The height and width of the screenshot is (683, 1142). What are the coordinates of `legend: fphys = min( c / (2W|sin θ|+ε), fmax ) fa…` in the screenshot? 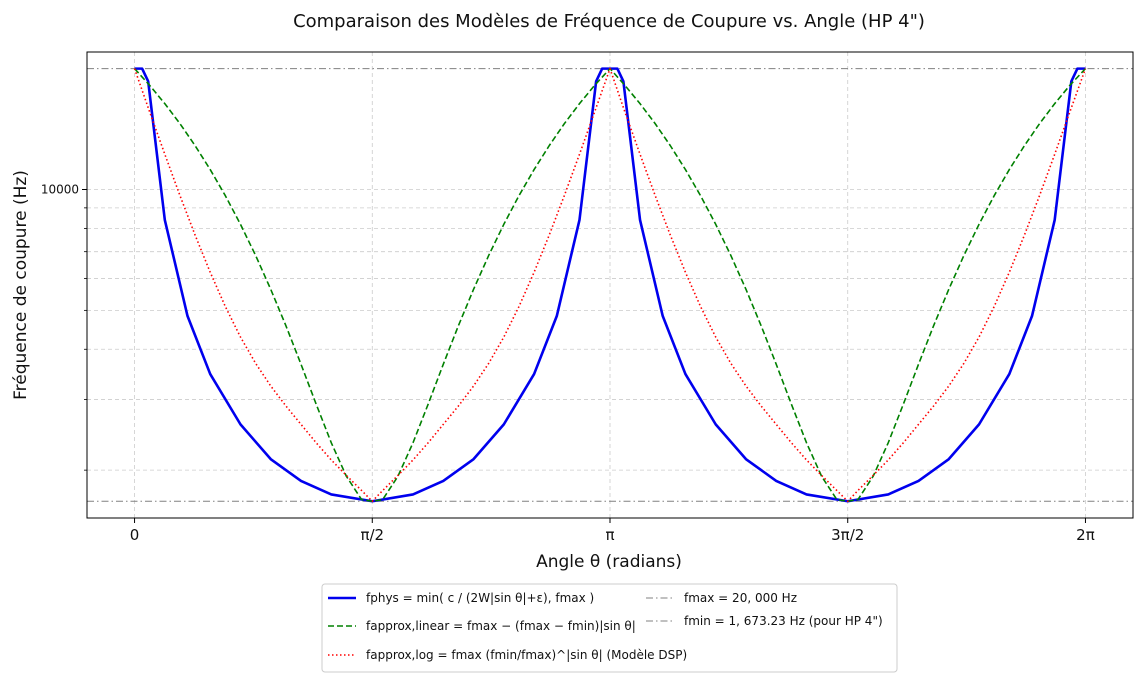 It's located at (609, 628).